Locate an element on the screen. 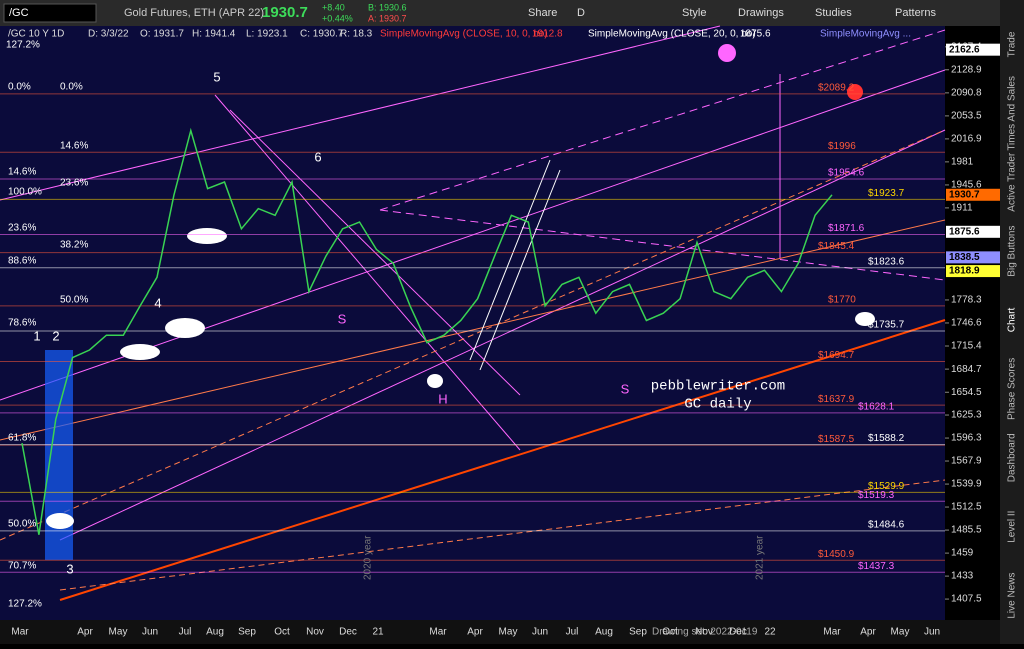  watermark: GC daily is located at coordinates (717, 405).